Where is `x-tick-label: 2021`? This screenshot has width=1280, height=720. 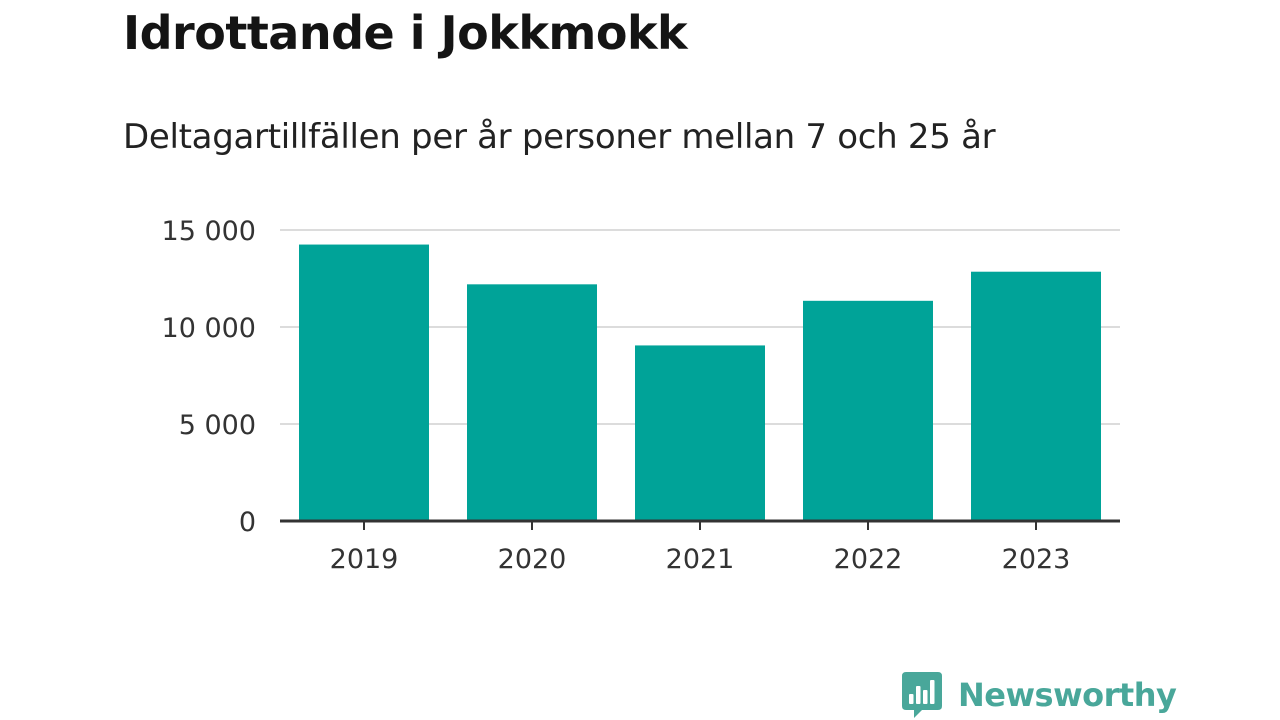 x-tick-label: 2021 is located at coordinates (700, 559).